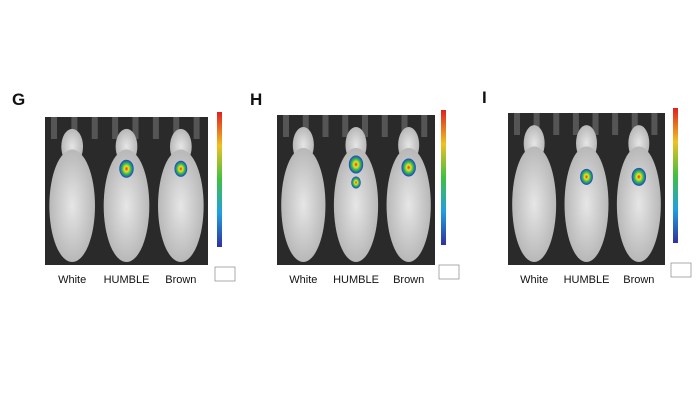 This screenshot has height=418, width=700. What do you see at coordinates (256, 99) in the screenshot?
I see `panel-label: H` at bounding box center [256, 99].